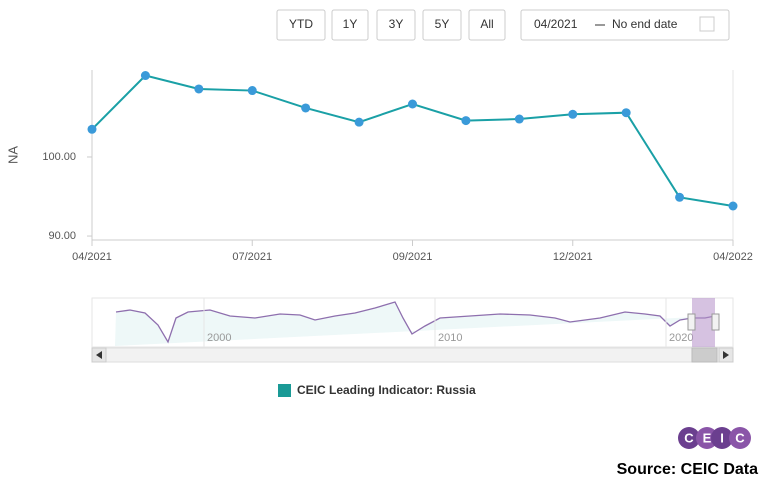  What do you see at coordinates (687, 469) in the screenshot?
I see `source: Source: CEIC Data` at bounding box center [687, 469].